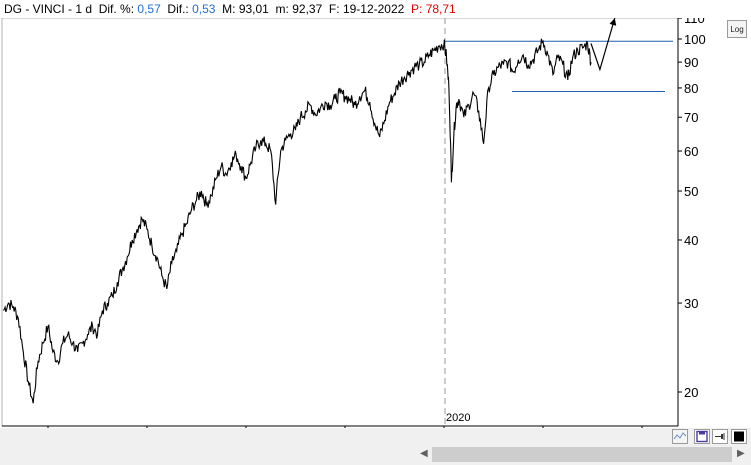 This screenshot has width=751, height=465. Describe the element at coordinates (307, 9) in the screenshot. I see `min-value: 92,37` at that location.